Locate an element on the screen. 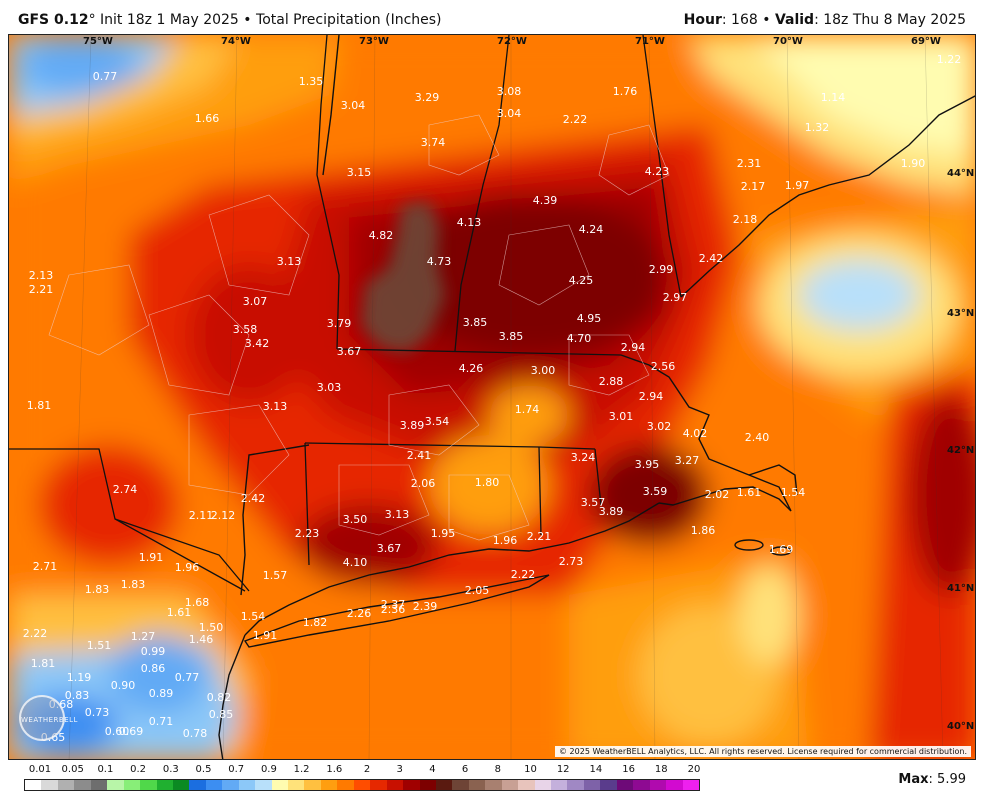  legend-tick-label: 12 is located at coordinates (563, 769).